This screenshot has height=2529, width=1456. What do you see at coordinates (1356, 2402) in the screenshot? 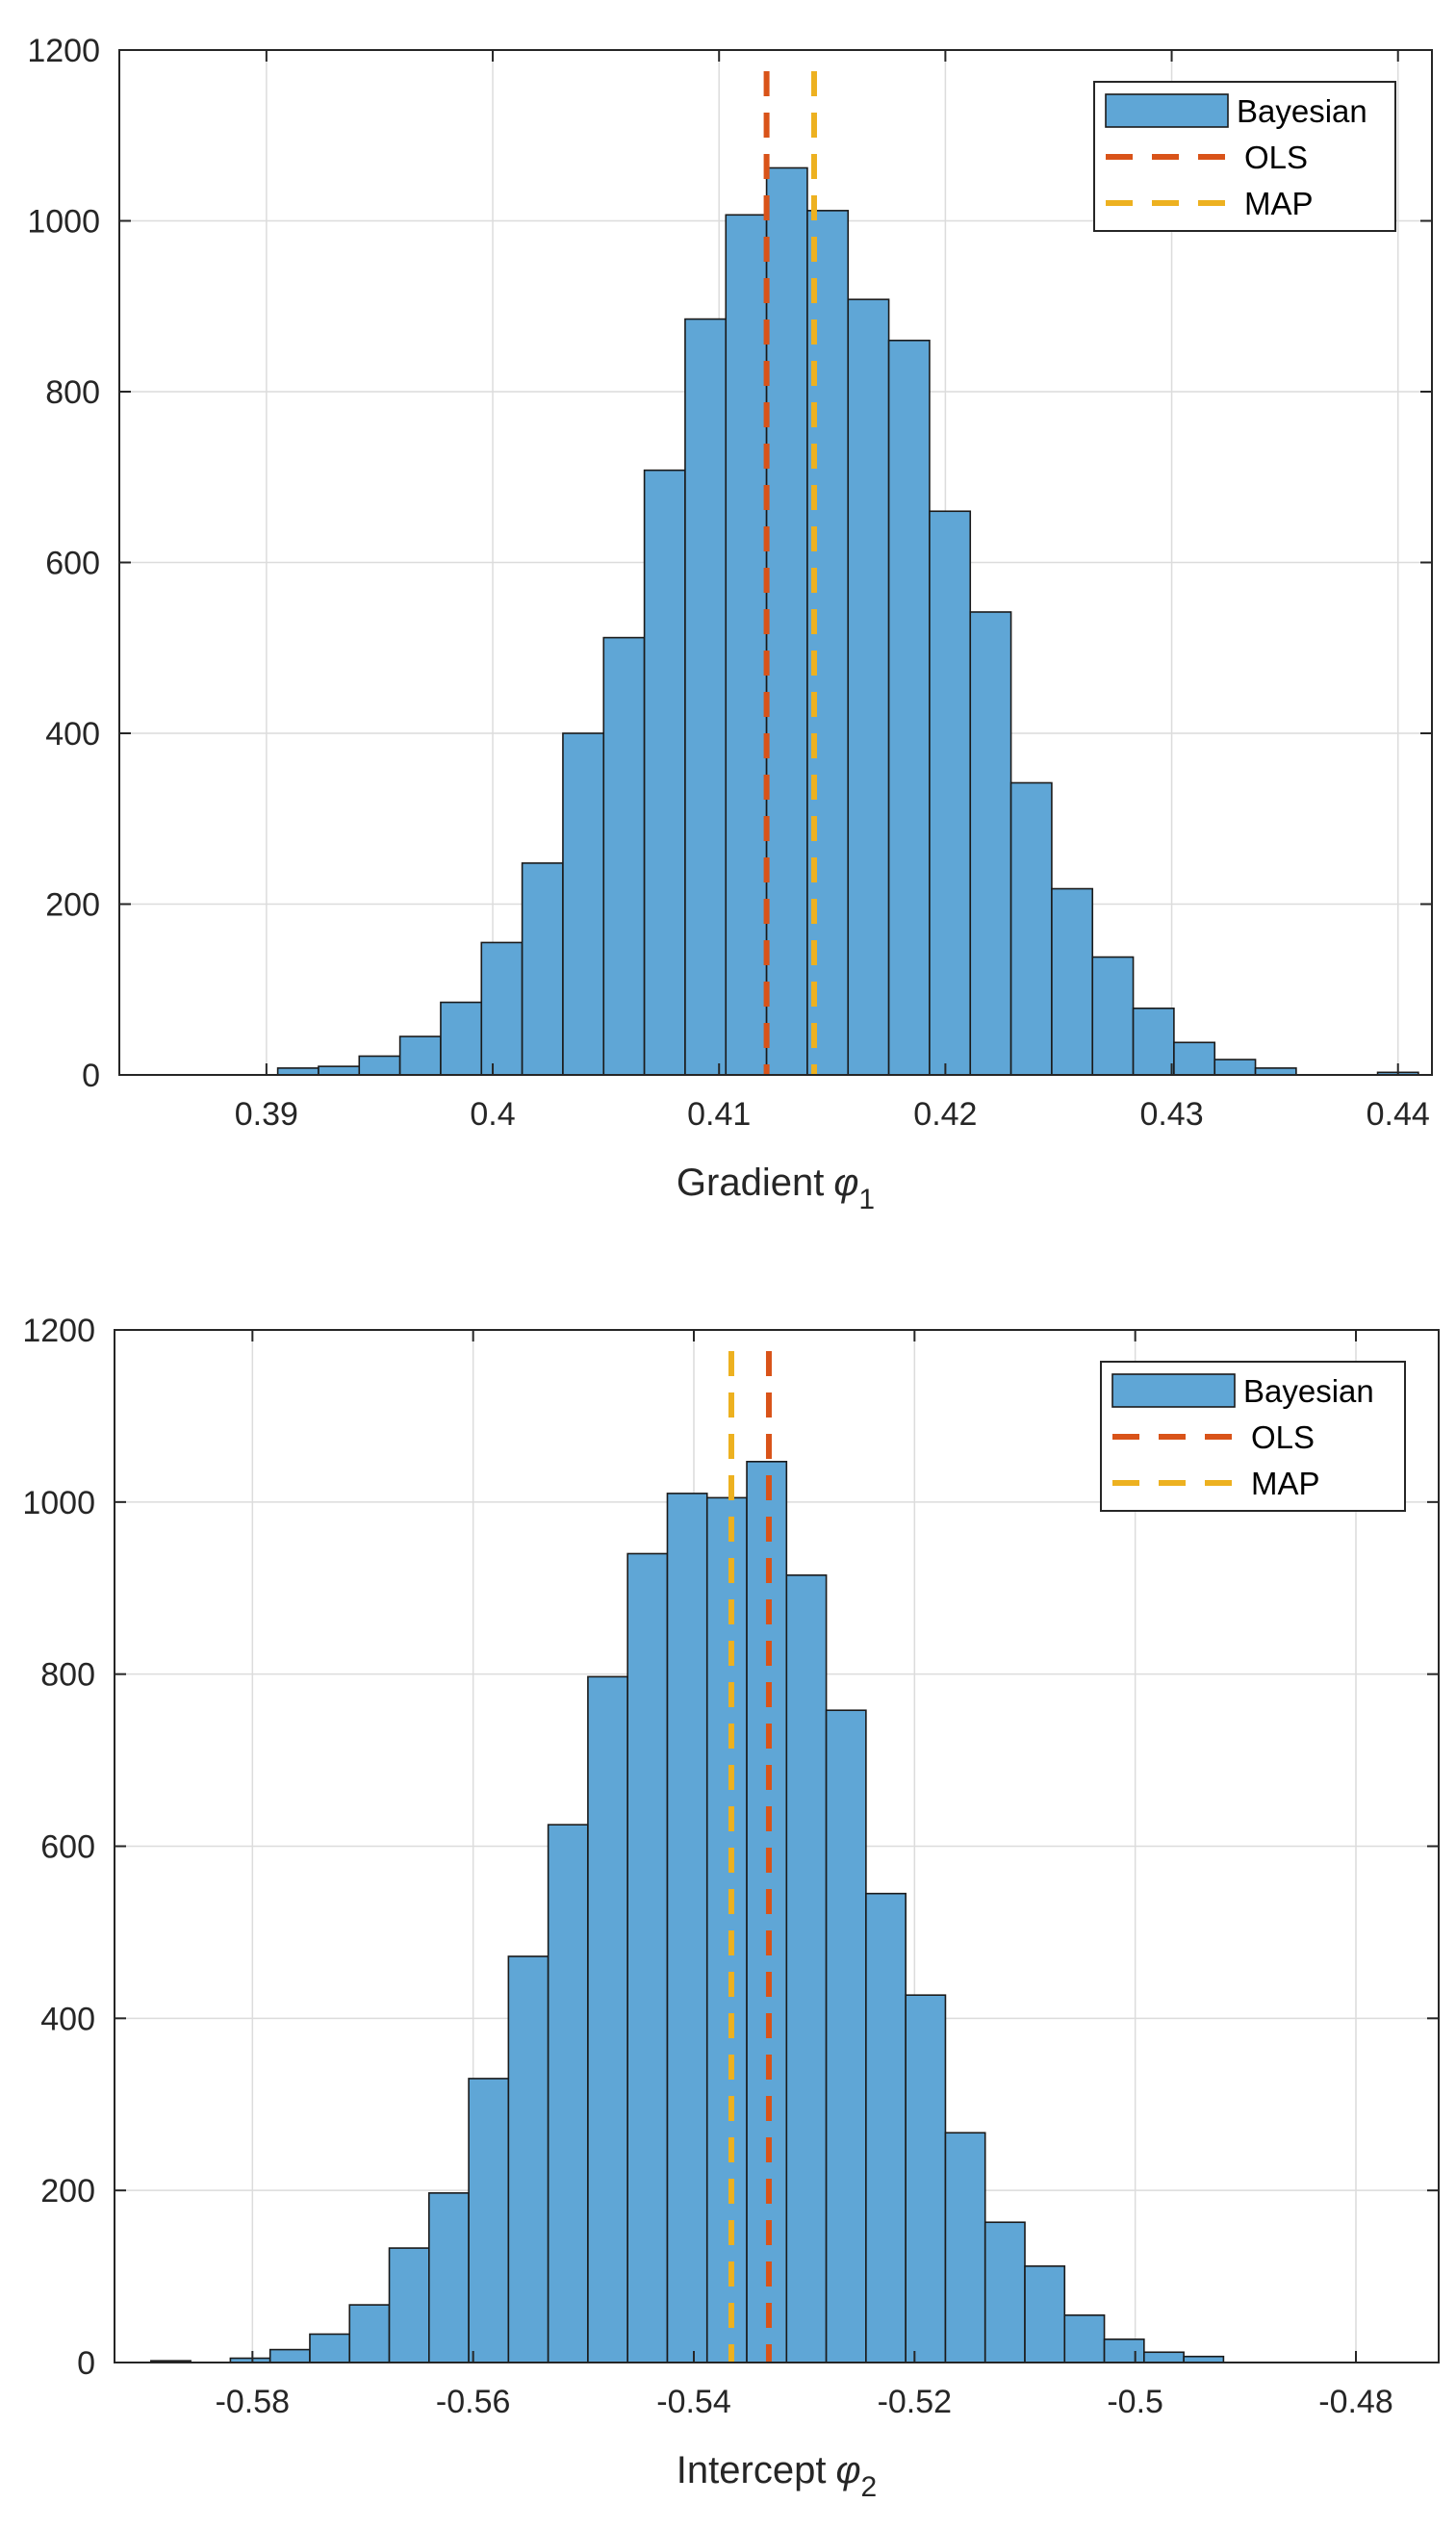
I see `x-tick-label: -0.48` at bounding box center [1356, 2402].